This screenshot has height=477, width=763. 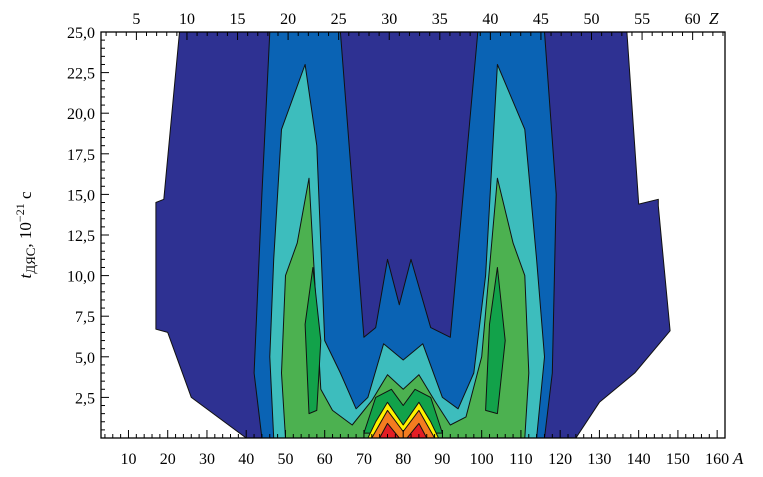 What do you see at coordinates (717, 459) in the screenshot?
I see `x-tick-label: 160` at bounding box center [717, 459].